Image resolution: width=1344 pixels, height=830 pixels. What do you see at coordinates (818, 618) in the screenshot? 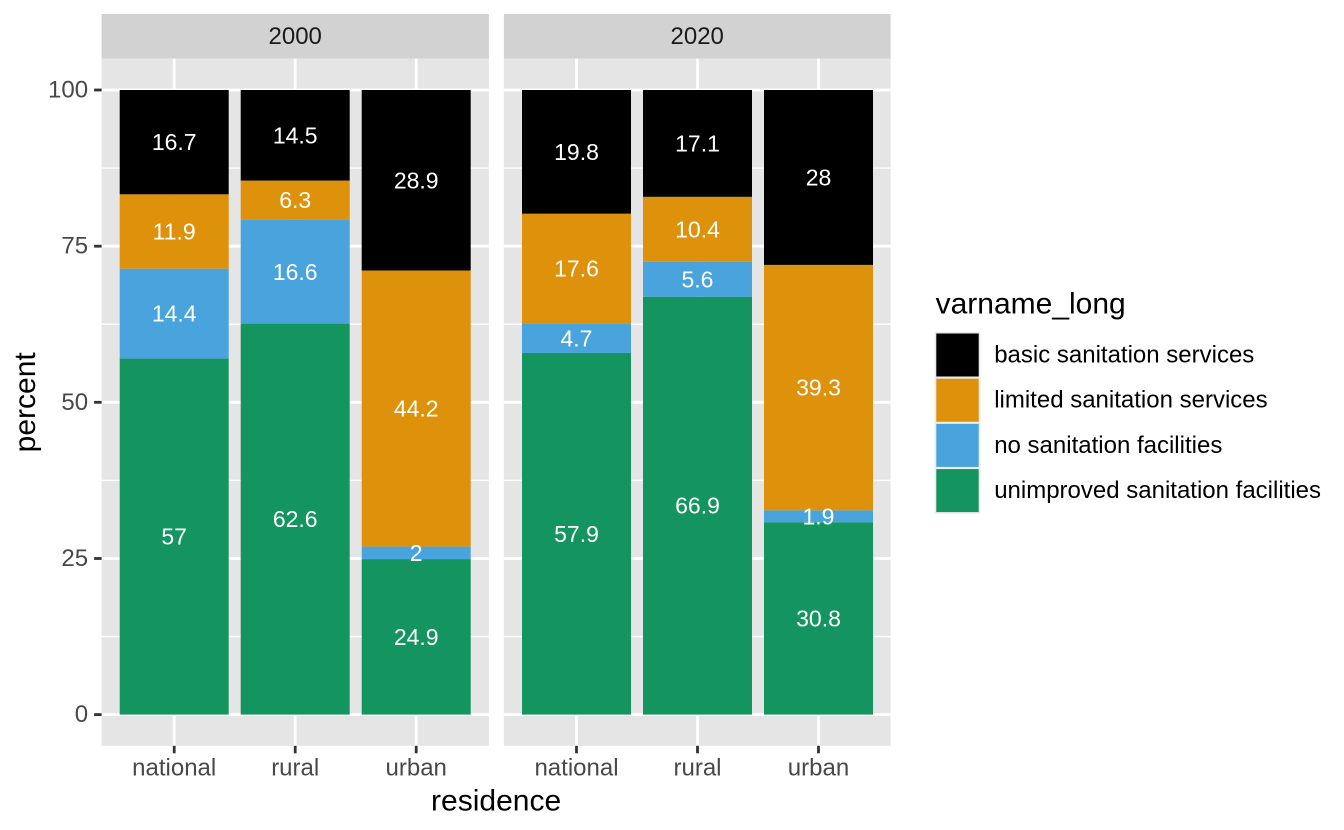
I see `svg-text: 30.8` at bounding box center [818, 618].